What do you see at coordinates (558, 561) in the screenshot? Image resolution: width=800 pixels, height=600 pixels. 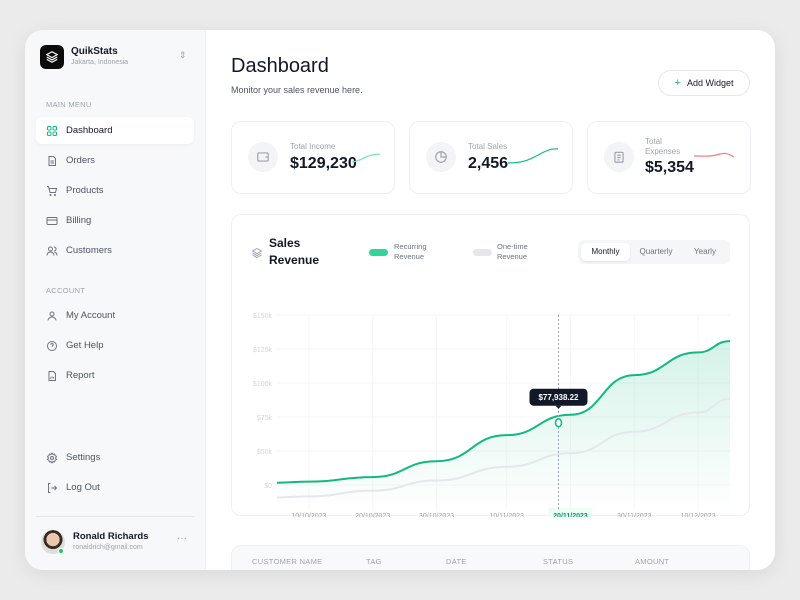 I see `column-header: STATUS` at bounding box center [558, 561].